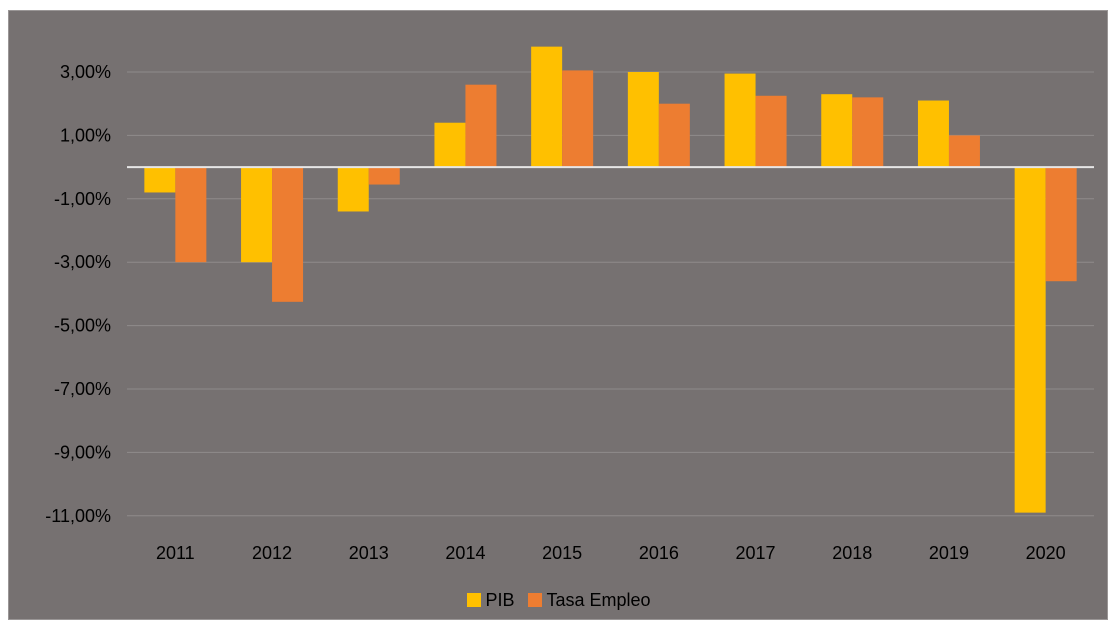 The height and width of the screenshot is (627, 1119). Describe the element at coordinates (450, 145) in the screenshot. I see `bar-pib-2014` at that location.